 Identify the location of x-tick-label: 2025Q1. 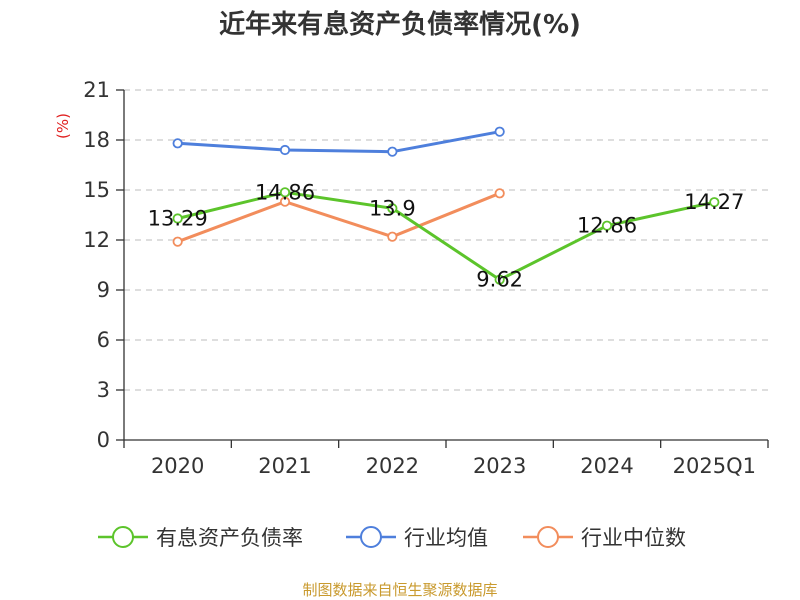
(714, 466).